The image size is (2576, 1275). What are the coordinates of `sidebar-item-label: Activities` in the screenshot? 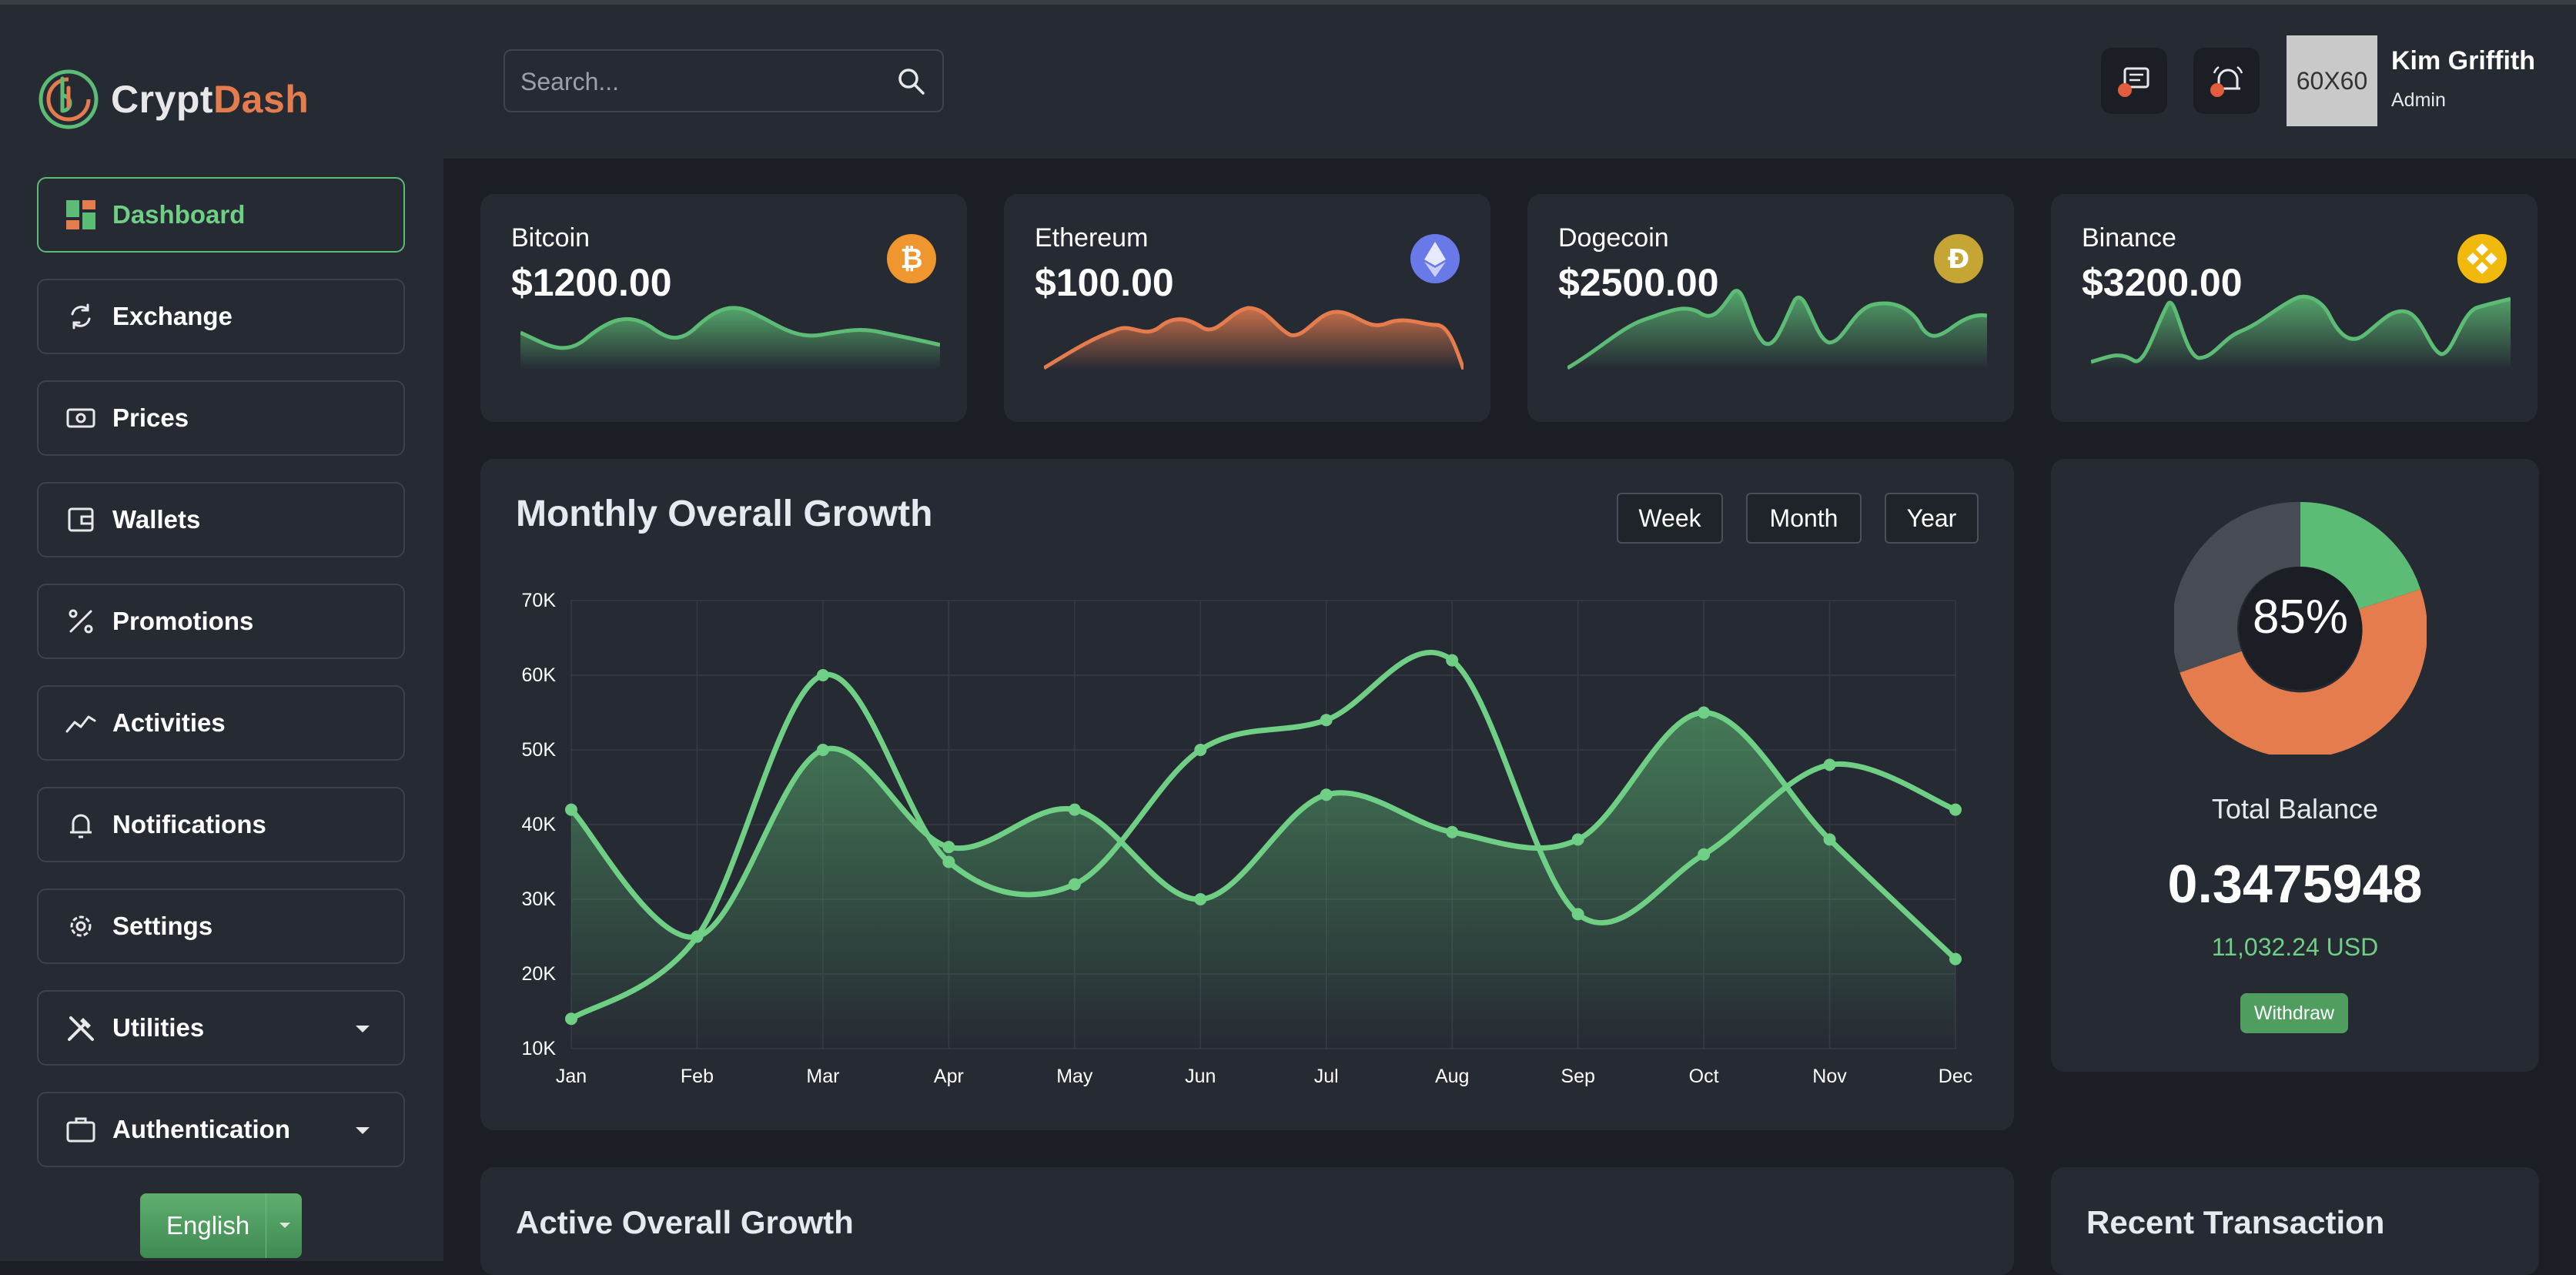 It's located at (169, 722).